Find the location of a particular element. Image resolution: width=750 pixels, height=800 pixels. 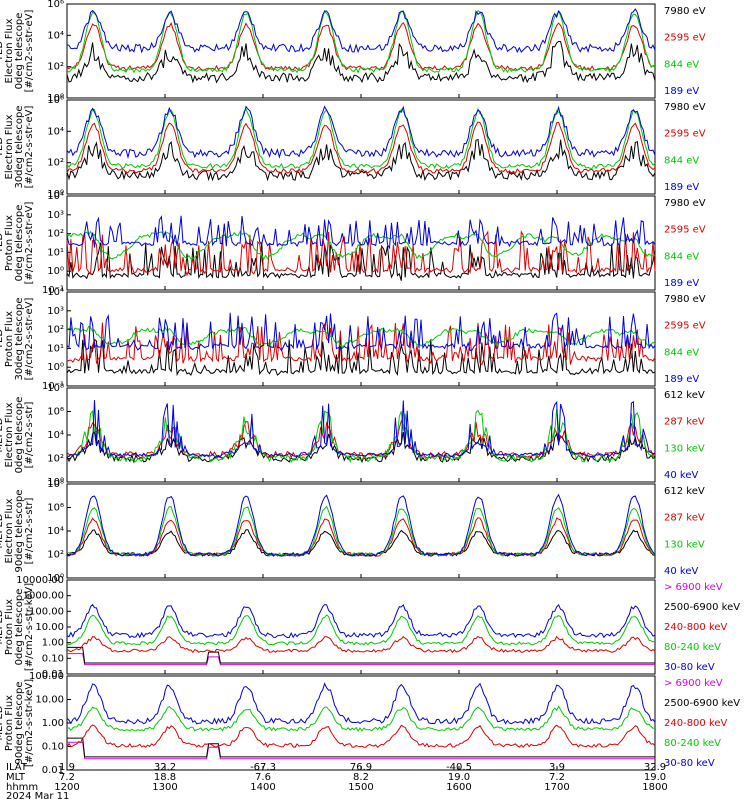

x-tick-label-mlt: 7.6 is located at coordinates (263, 777).